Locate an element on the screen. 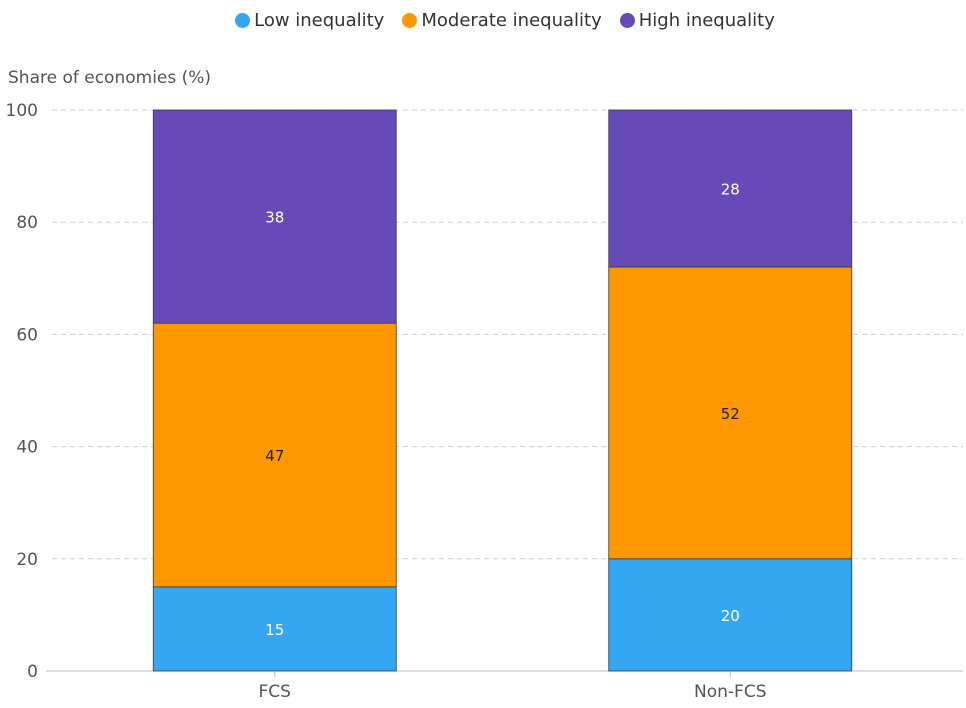  y-tick-label-80: 80 is located at coordinates (27, 223).